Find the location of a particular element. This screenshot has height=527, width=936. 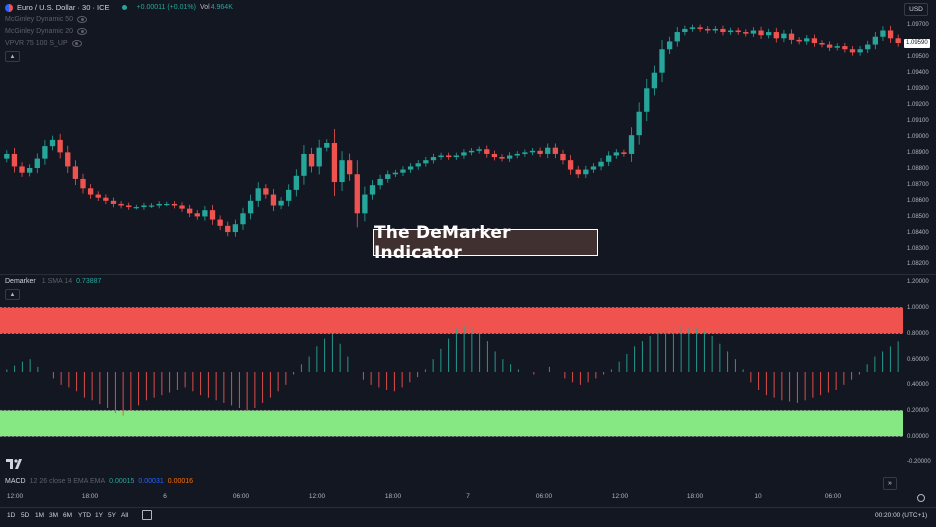

collapse-legend-button: ▲ is located at coordinates (12, 56).